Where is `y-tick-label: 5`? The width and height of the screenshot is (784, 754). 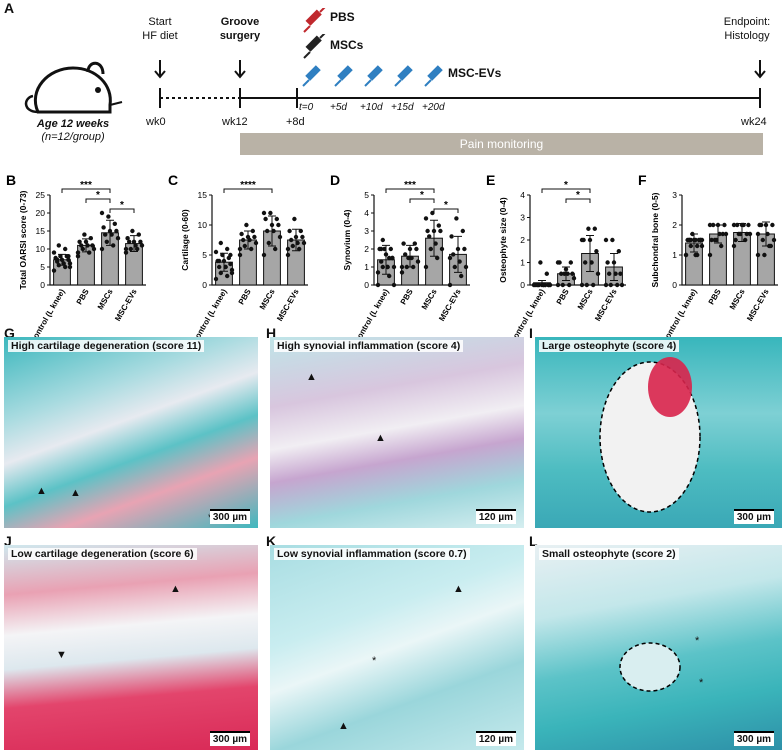
y-tick-label: 5 is located at coordinates (366, 195).